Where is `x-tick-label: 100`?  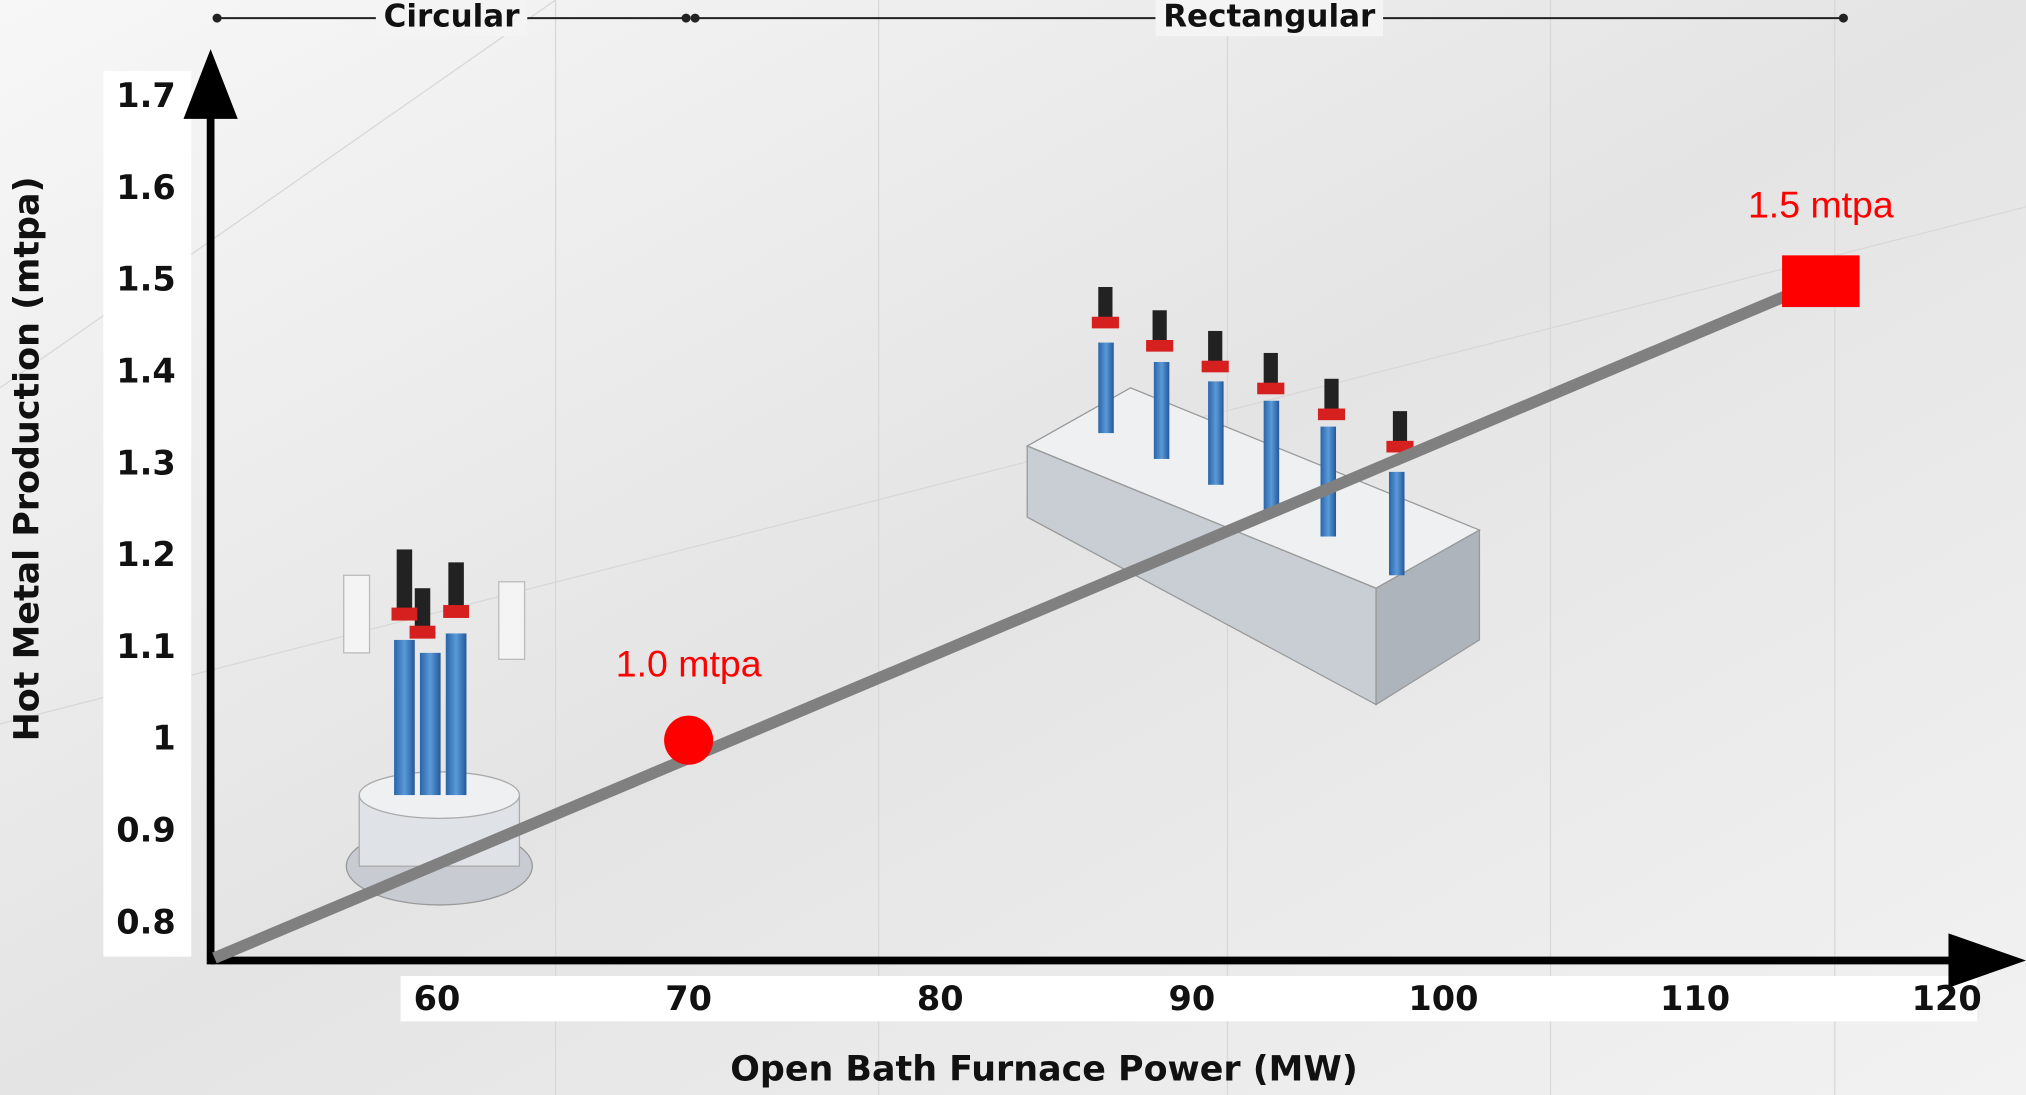
x-tick-label: 100 is located at coordinates (1443, 998).